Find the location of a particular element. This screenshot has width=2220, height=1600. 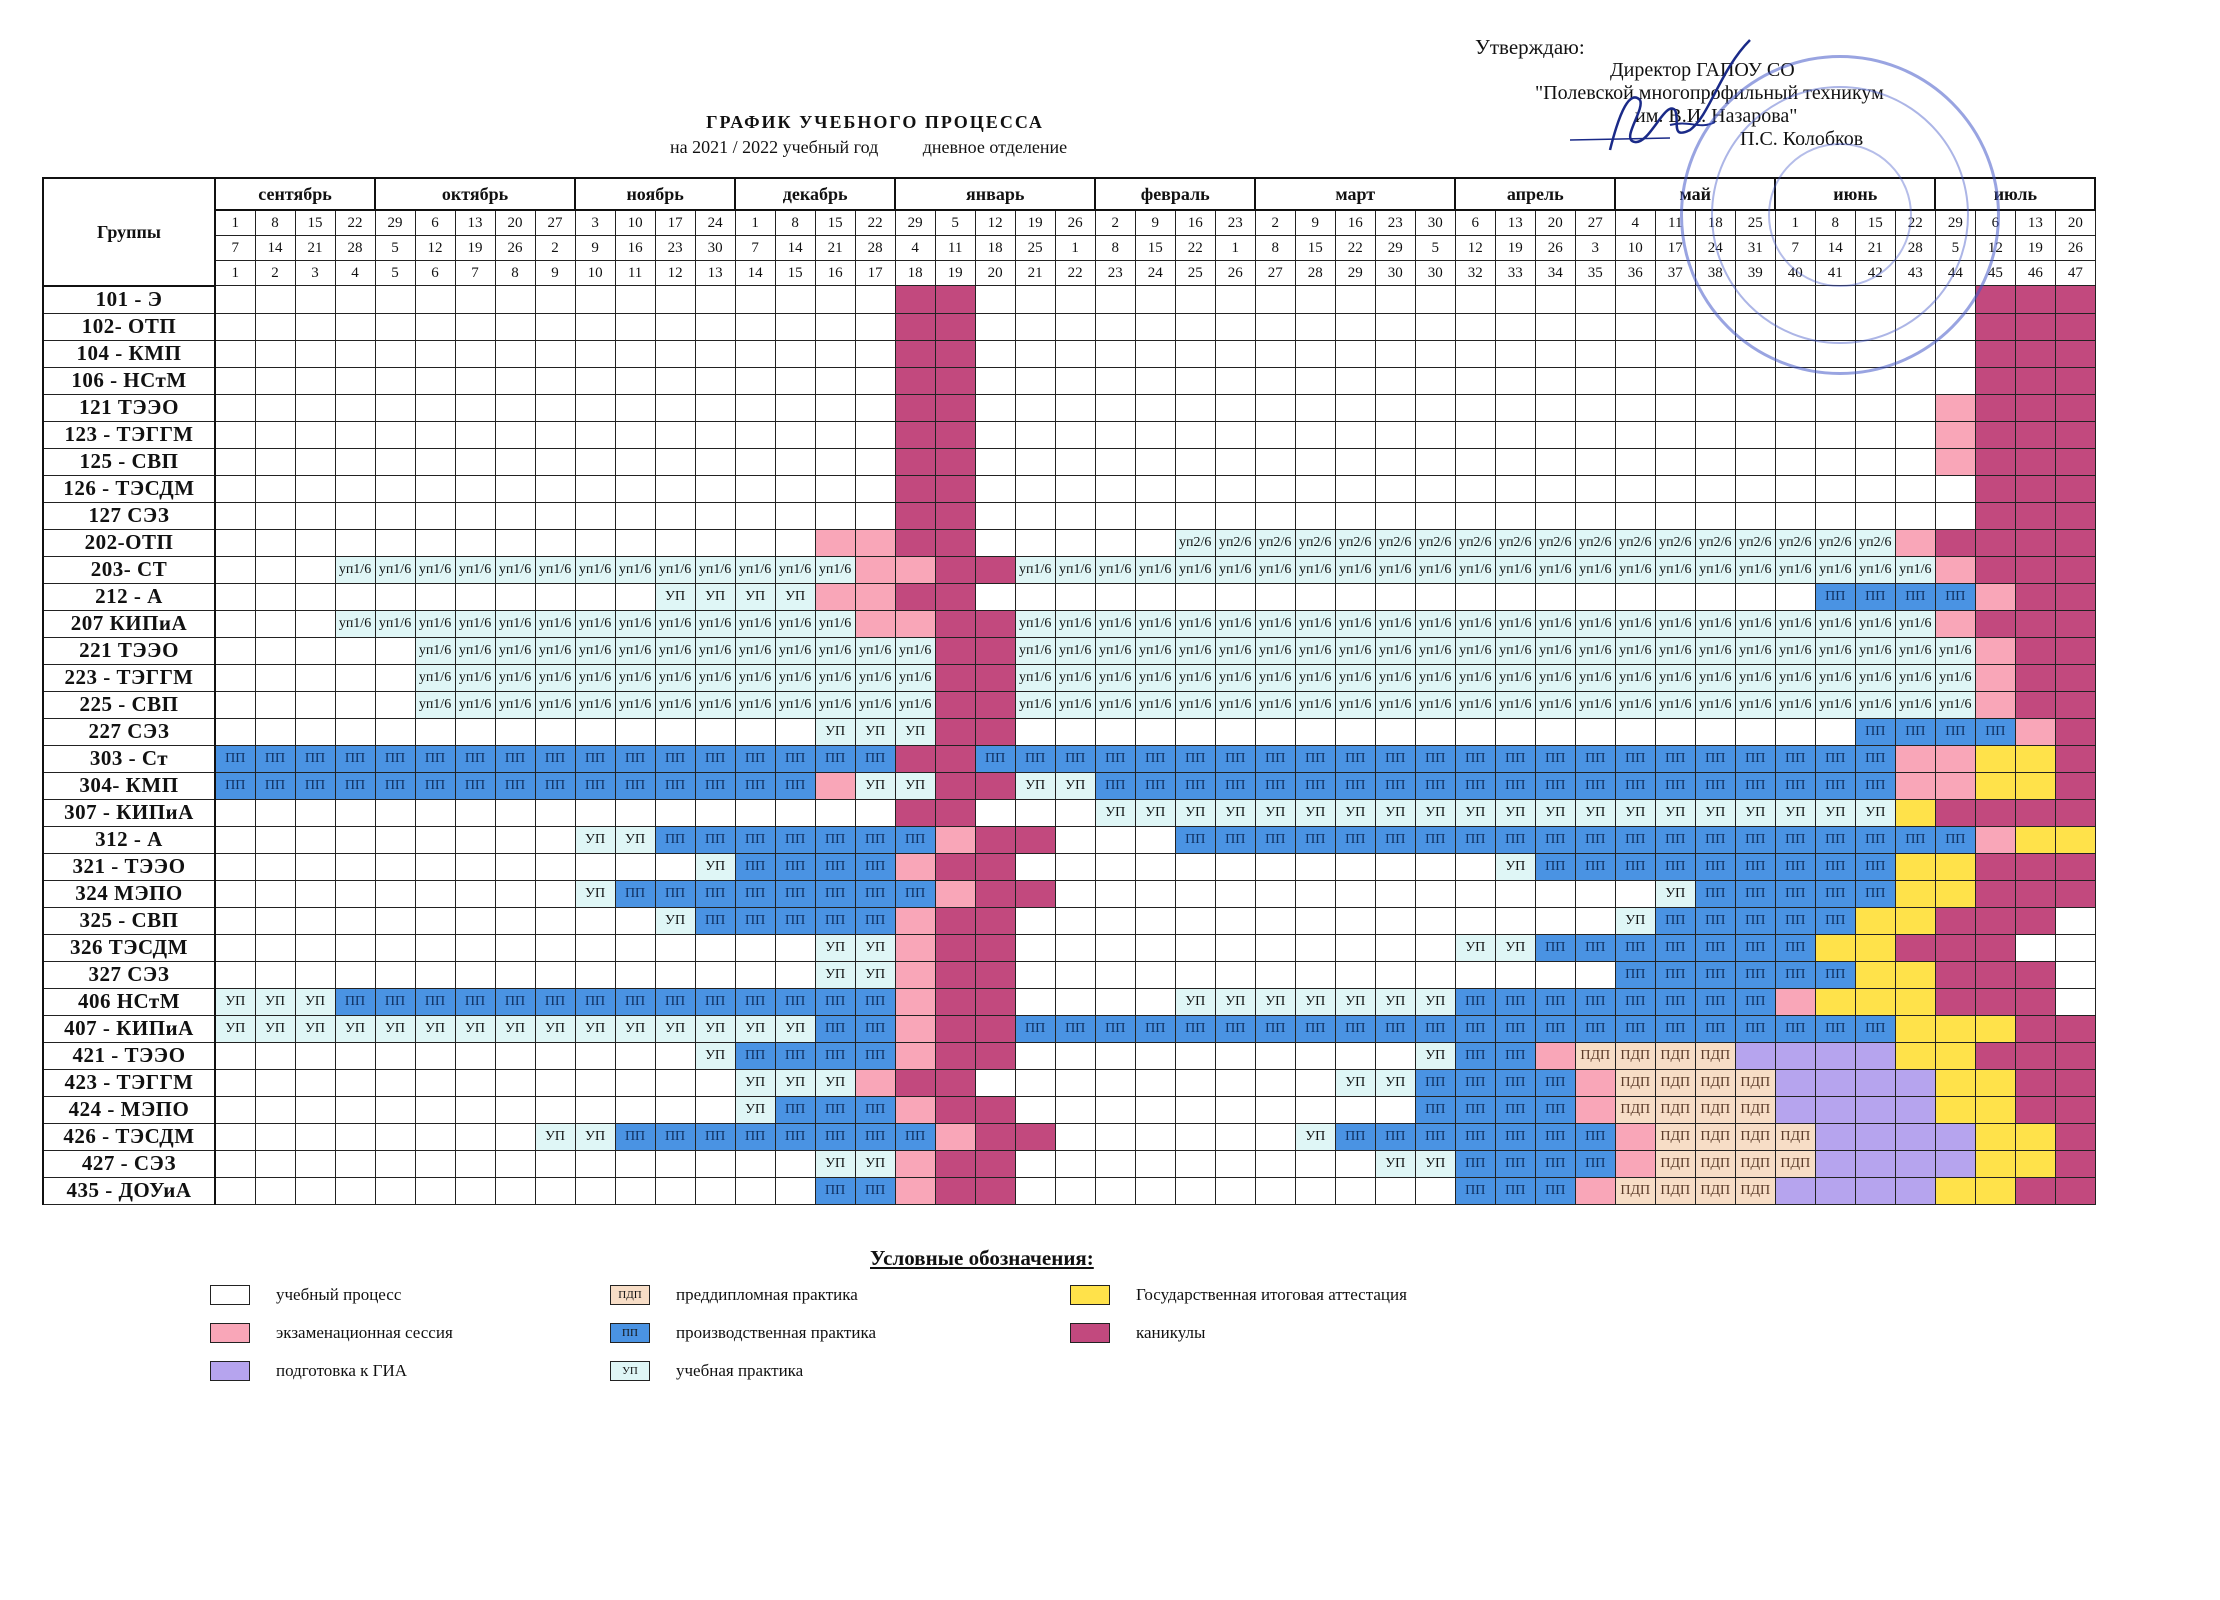

week-num-cell: 33 is located at coordinates (1515, 273).